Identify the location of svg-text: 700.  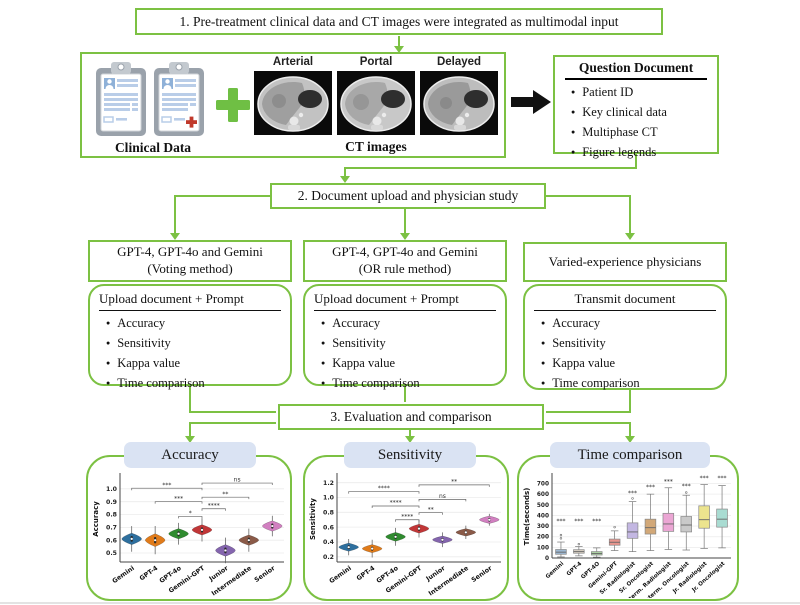
(543, 485).